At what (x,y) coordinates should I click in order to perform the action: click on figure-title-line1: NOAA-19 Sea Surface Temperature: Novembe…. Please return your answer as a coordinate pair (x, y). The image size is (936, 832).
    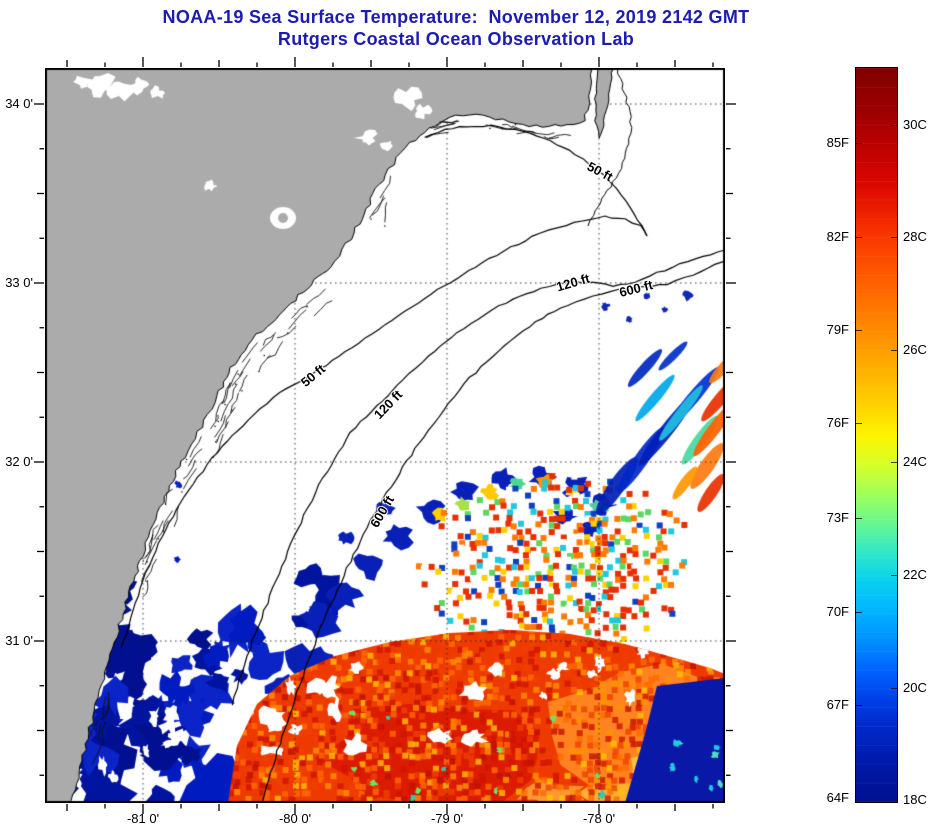
    Looking at the image, I should click on (456, 17).